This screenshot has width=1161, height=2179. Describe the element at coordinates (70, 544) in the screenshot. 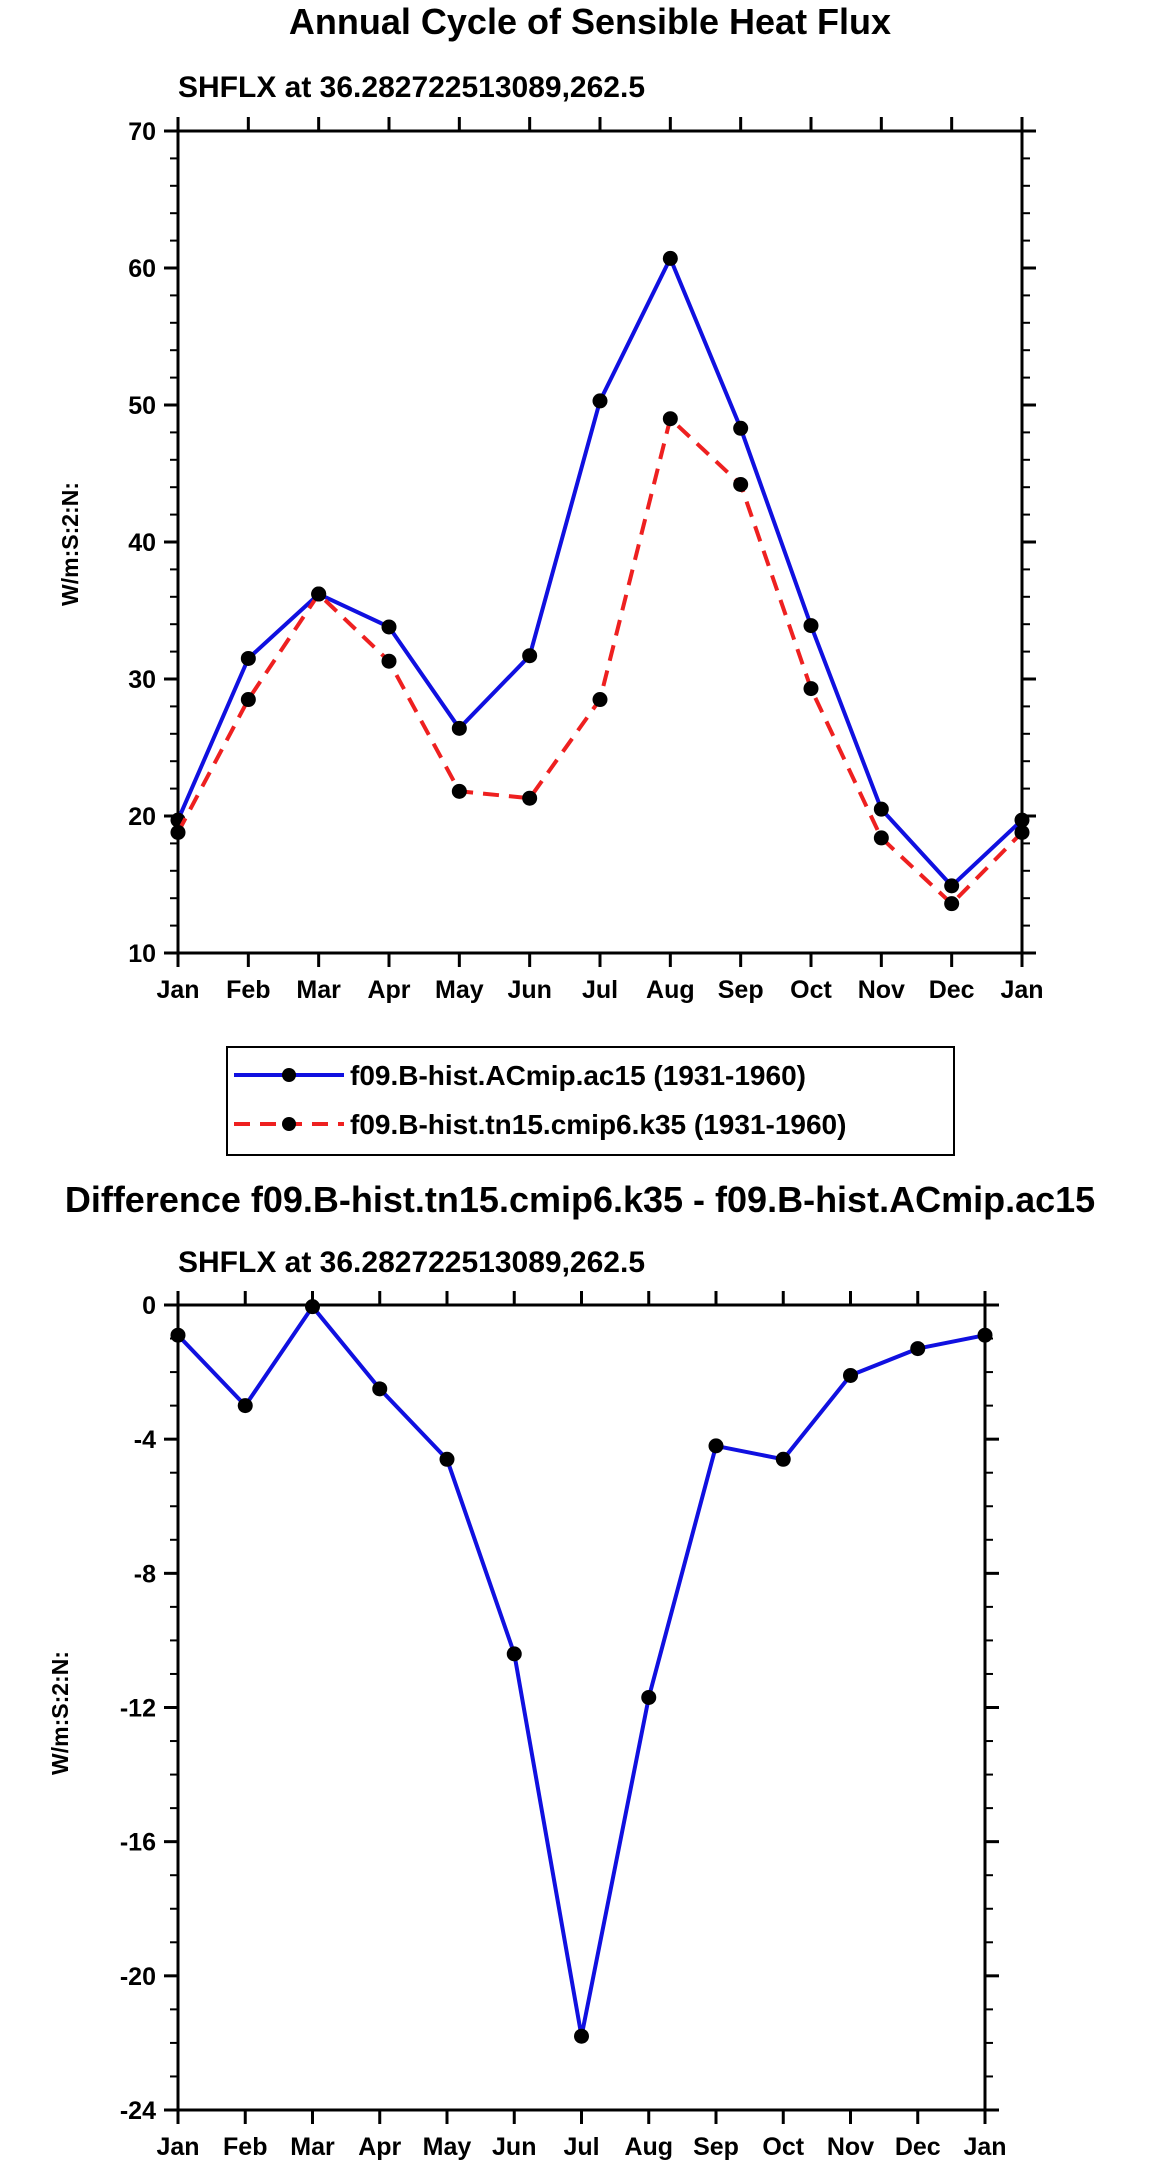

I see `chart1-ylabel: W/m:S:2:N:` at that location.